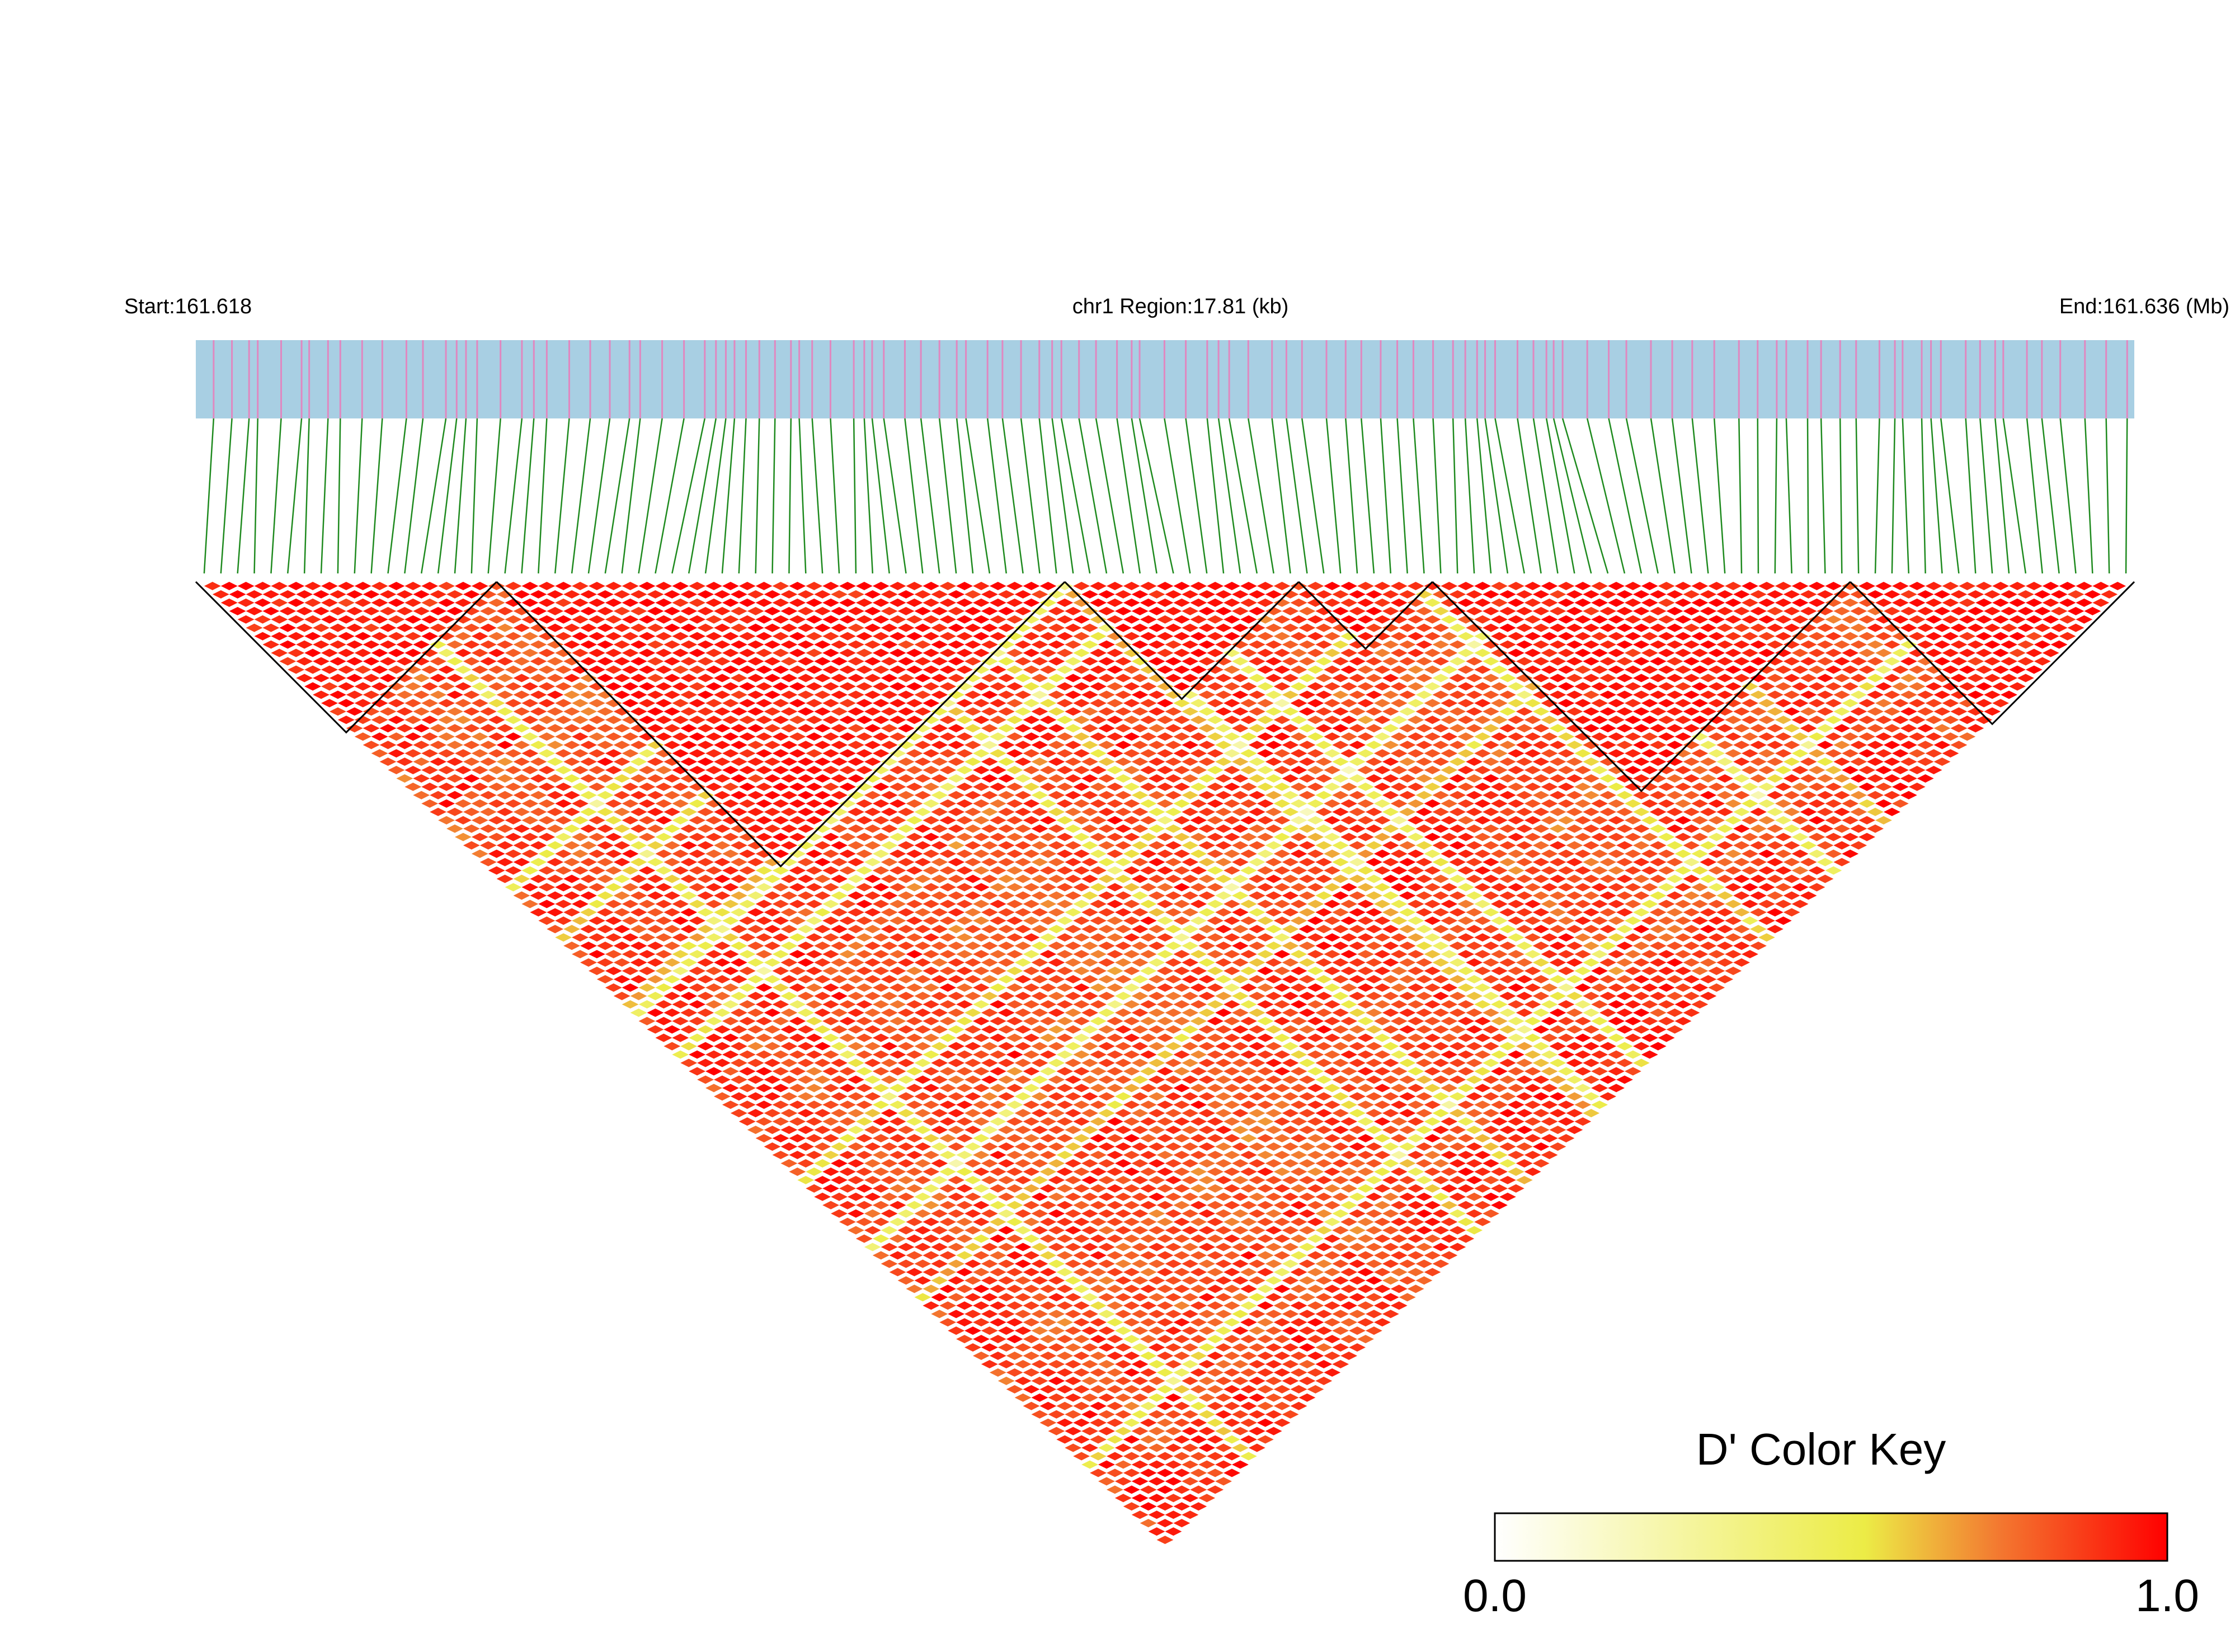  What do you see at coordinates (1469, 496) in the screenshot?
I see `snp-connector` at bounding box center [1469, 496].